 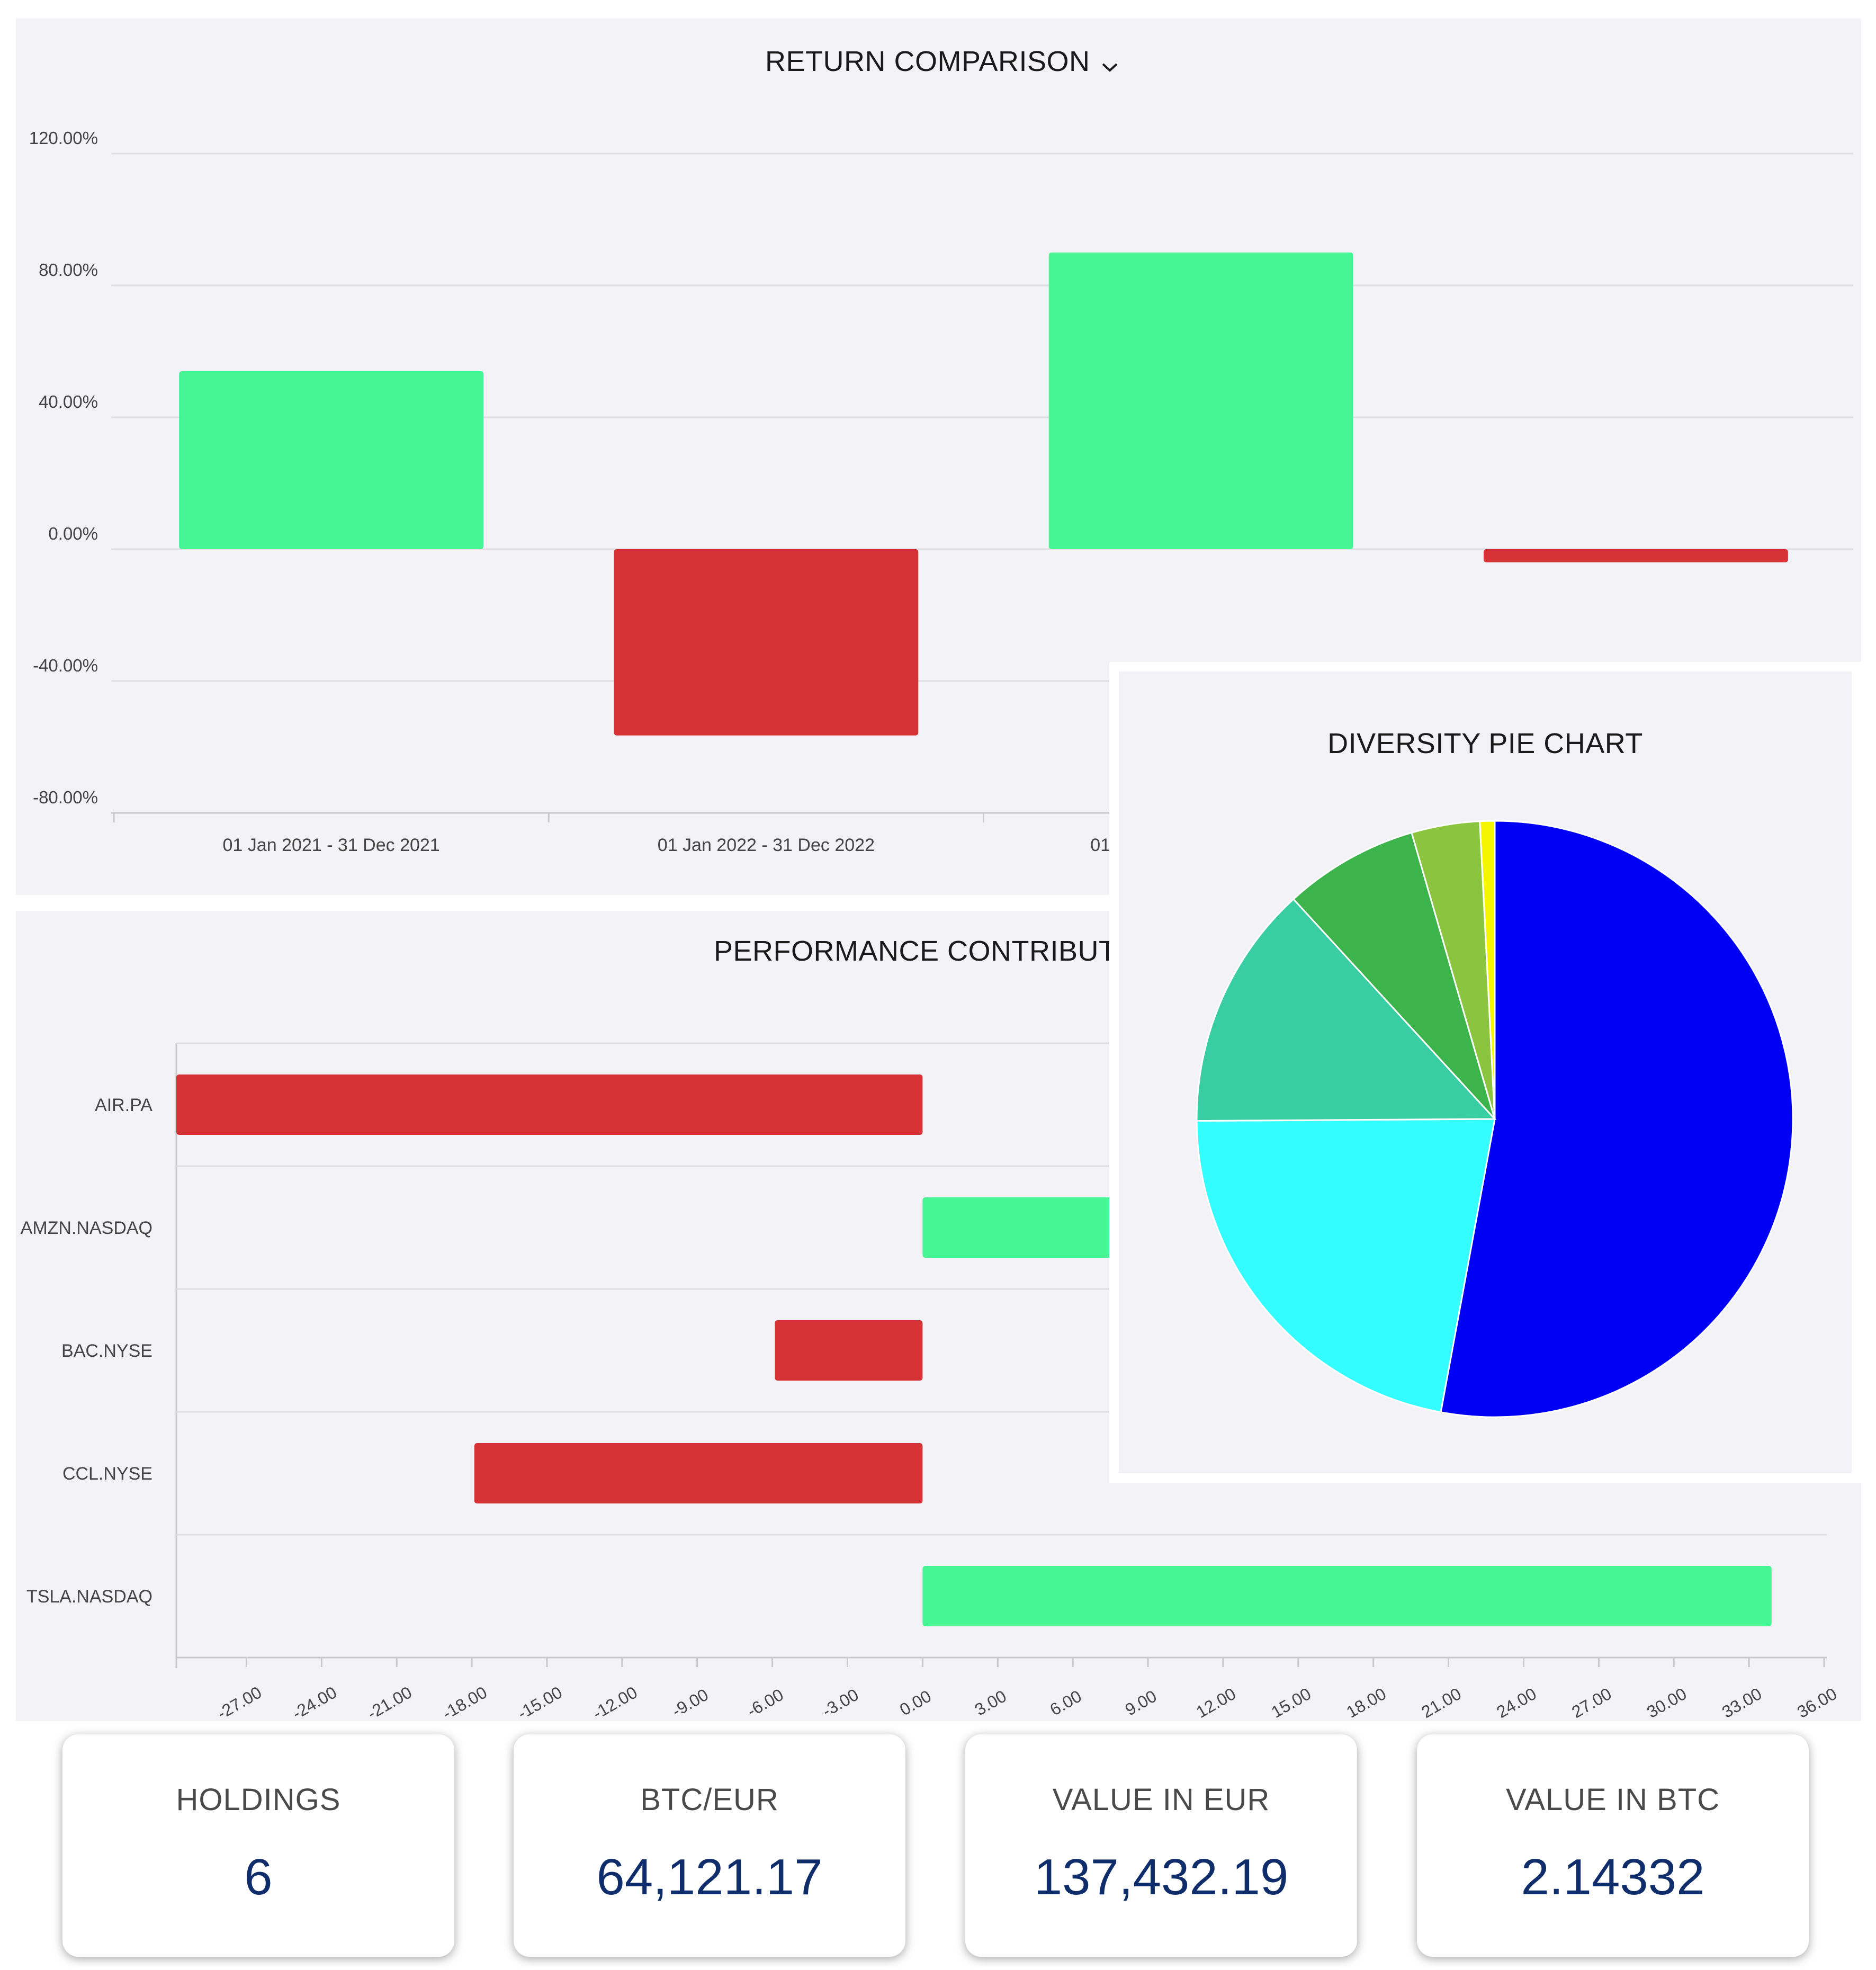 What do you see at coordinates (69, 270) in the screenshot?
I see `y-tick-label: 80.00%` at bounding box center [69, 270].